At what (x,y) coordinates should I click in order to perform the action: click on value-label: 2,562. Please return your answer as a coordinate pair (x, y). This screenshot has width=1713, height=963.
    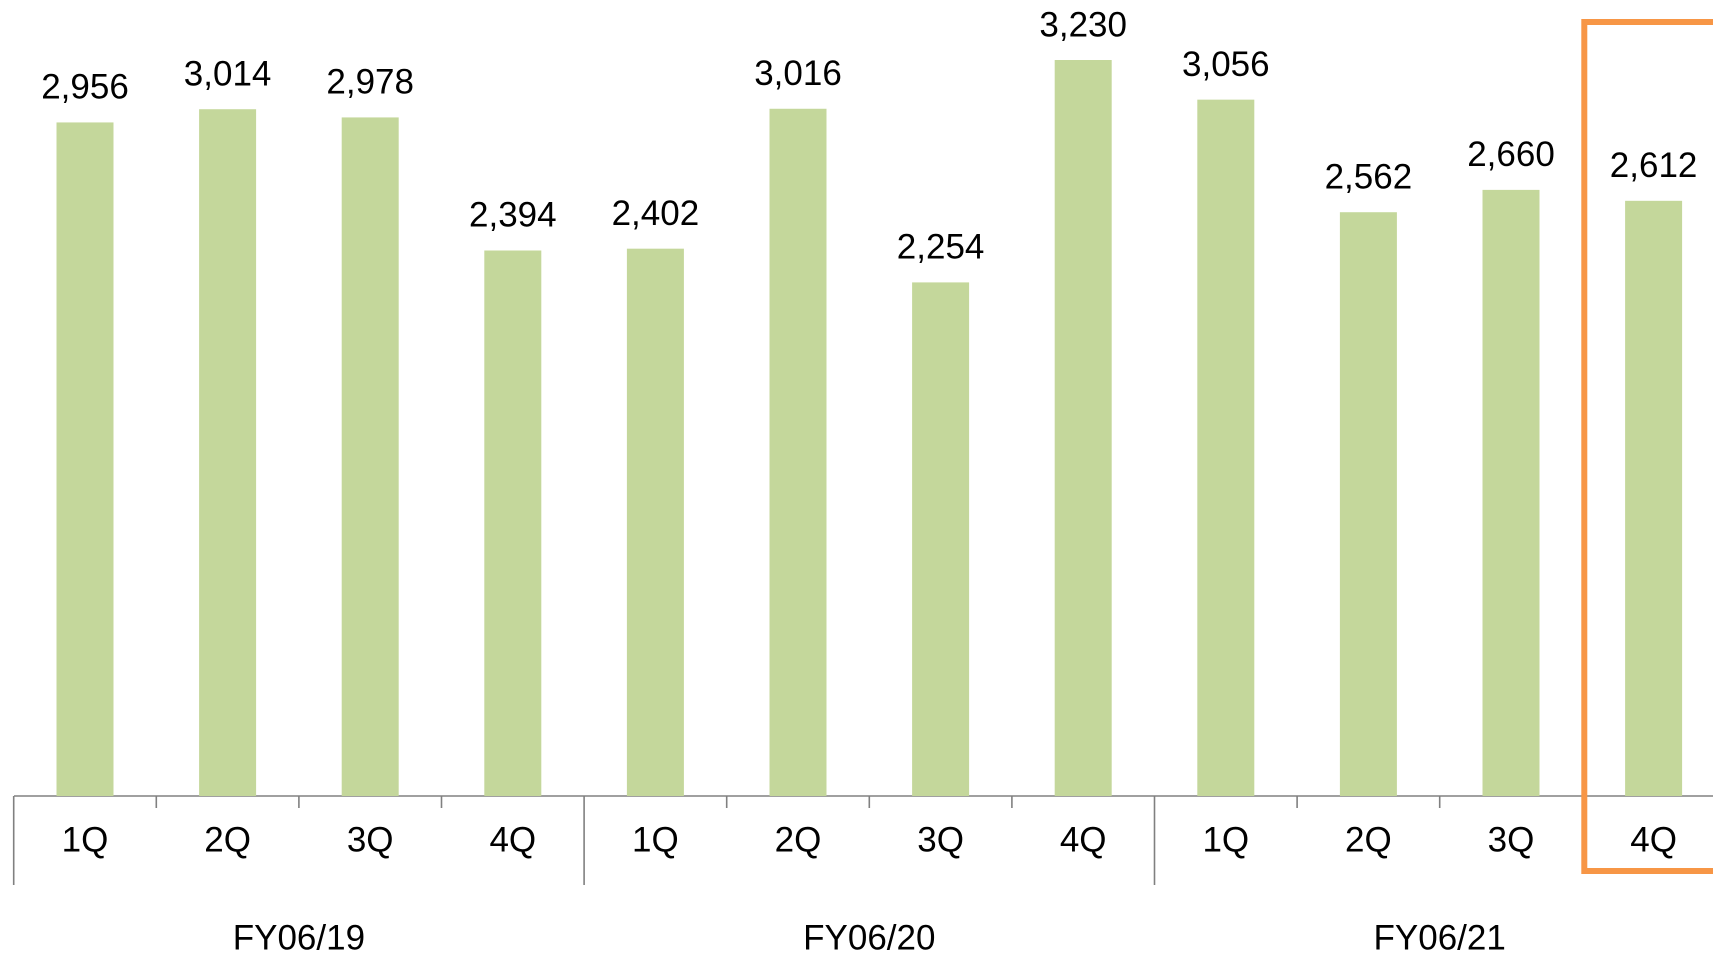
    Looking at the image, I should click on (1369, 176).